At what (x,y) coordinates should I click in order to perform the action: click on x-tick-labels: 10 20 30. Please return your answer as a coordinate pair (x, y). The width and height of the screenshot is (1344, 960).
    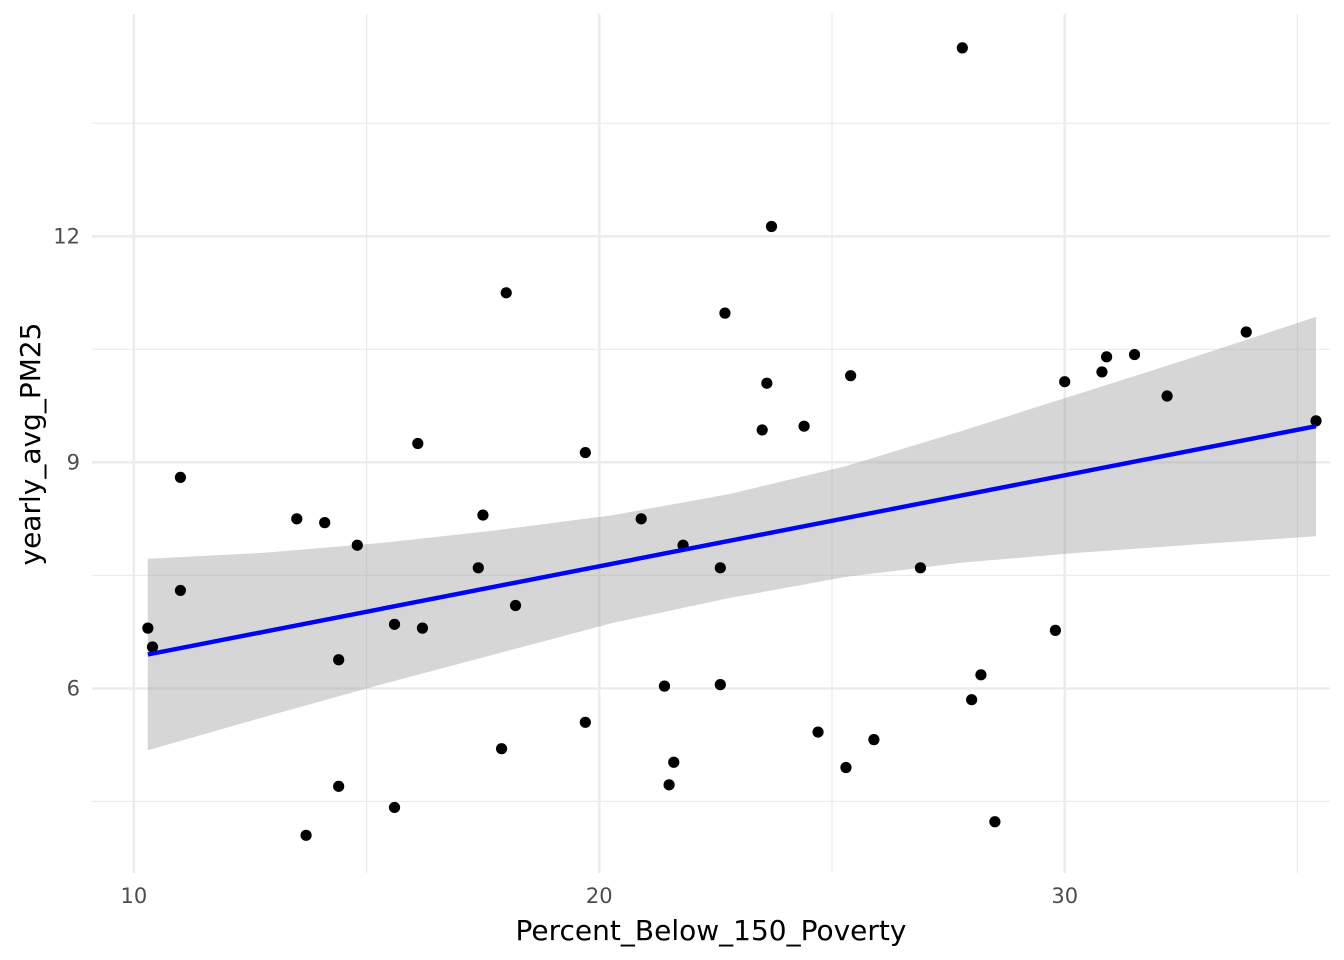
    Looking at the image, I should click on (600, 896).